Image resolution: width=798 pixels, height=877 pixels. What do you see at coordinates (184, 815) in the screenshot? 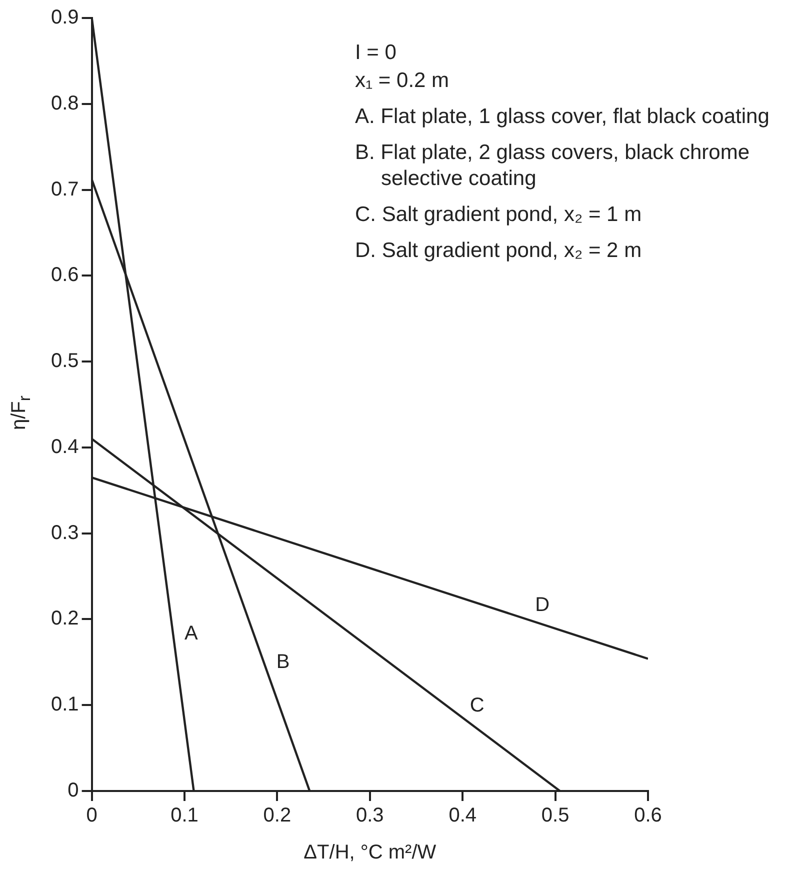
I see `x-tick-label: 0.1` at bounding box center [184, 815].